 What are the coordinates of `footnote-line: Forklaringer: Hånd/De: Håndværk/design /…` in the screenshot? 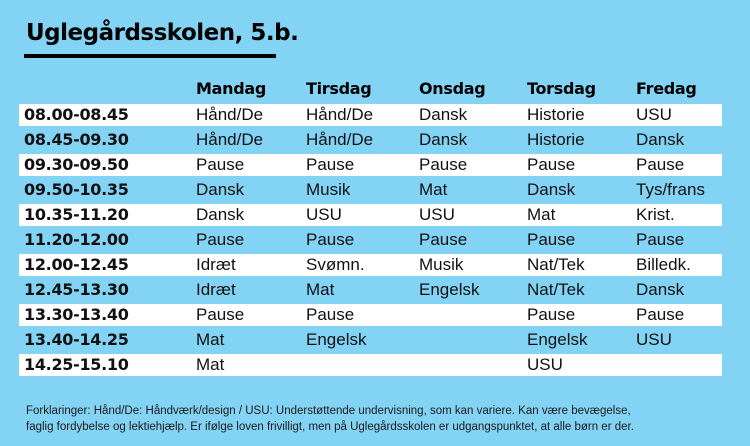 It's located at (328, 411).